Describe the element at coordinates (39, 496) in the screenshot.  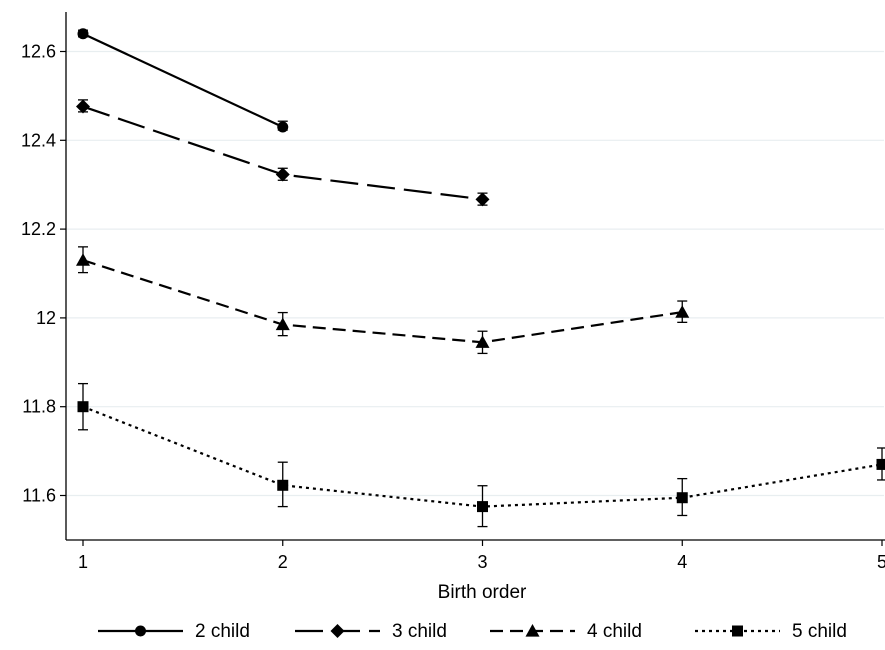
I see `y-tick-label: 11.6` at that location.